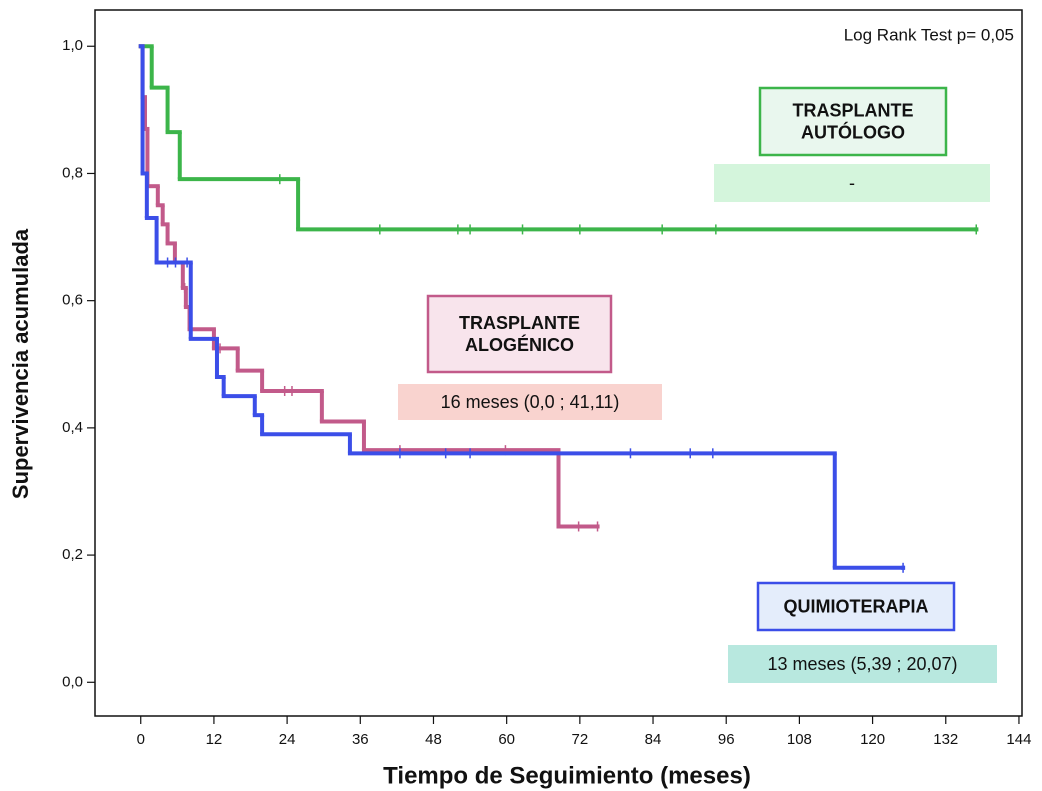  What do you see at coordinates (72, 45) in the screenshot?
I see `y-tick-label: 1,0` at bounding box center [72, 45].